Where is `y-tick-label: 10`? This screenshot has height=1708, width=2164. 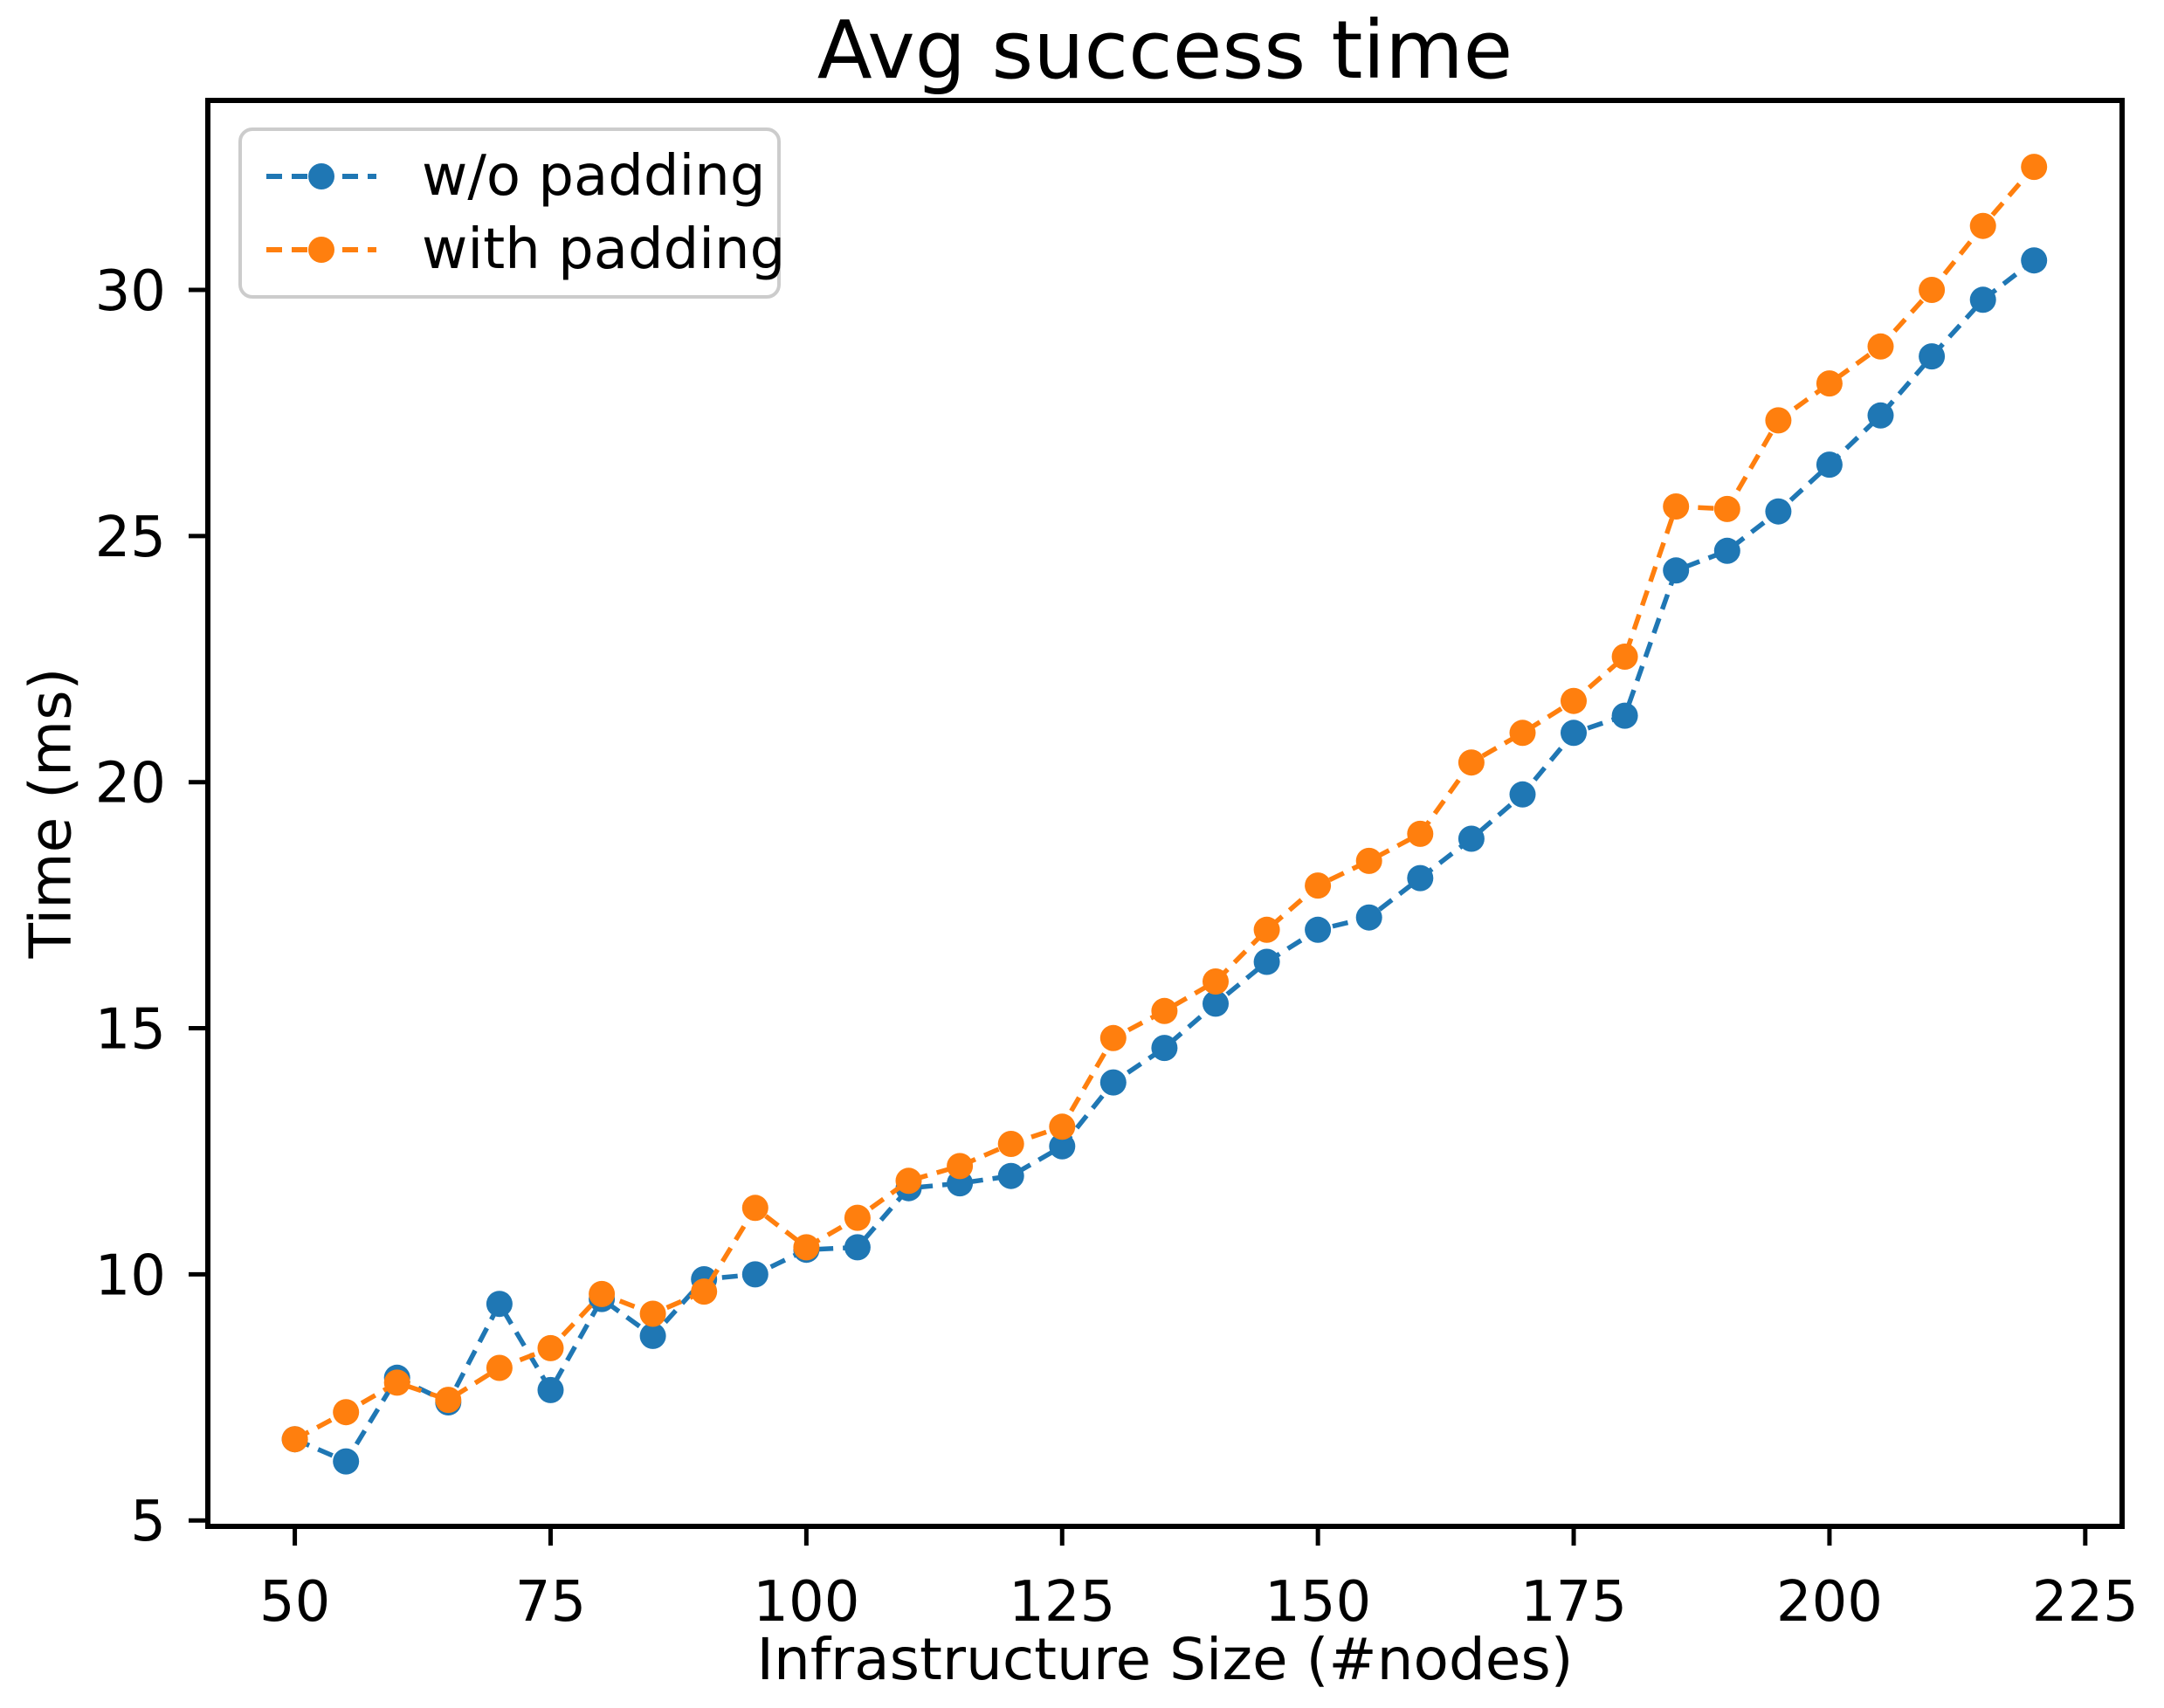 y-tick-label: 10 is located at coordinates (130, 1275).